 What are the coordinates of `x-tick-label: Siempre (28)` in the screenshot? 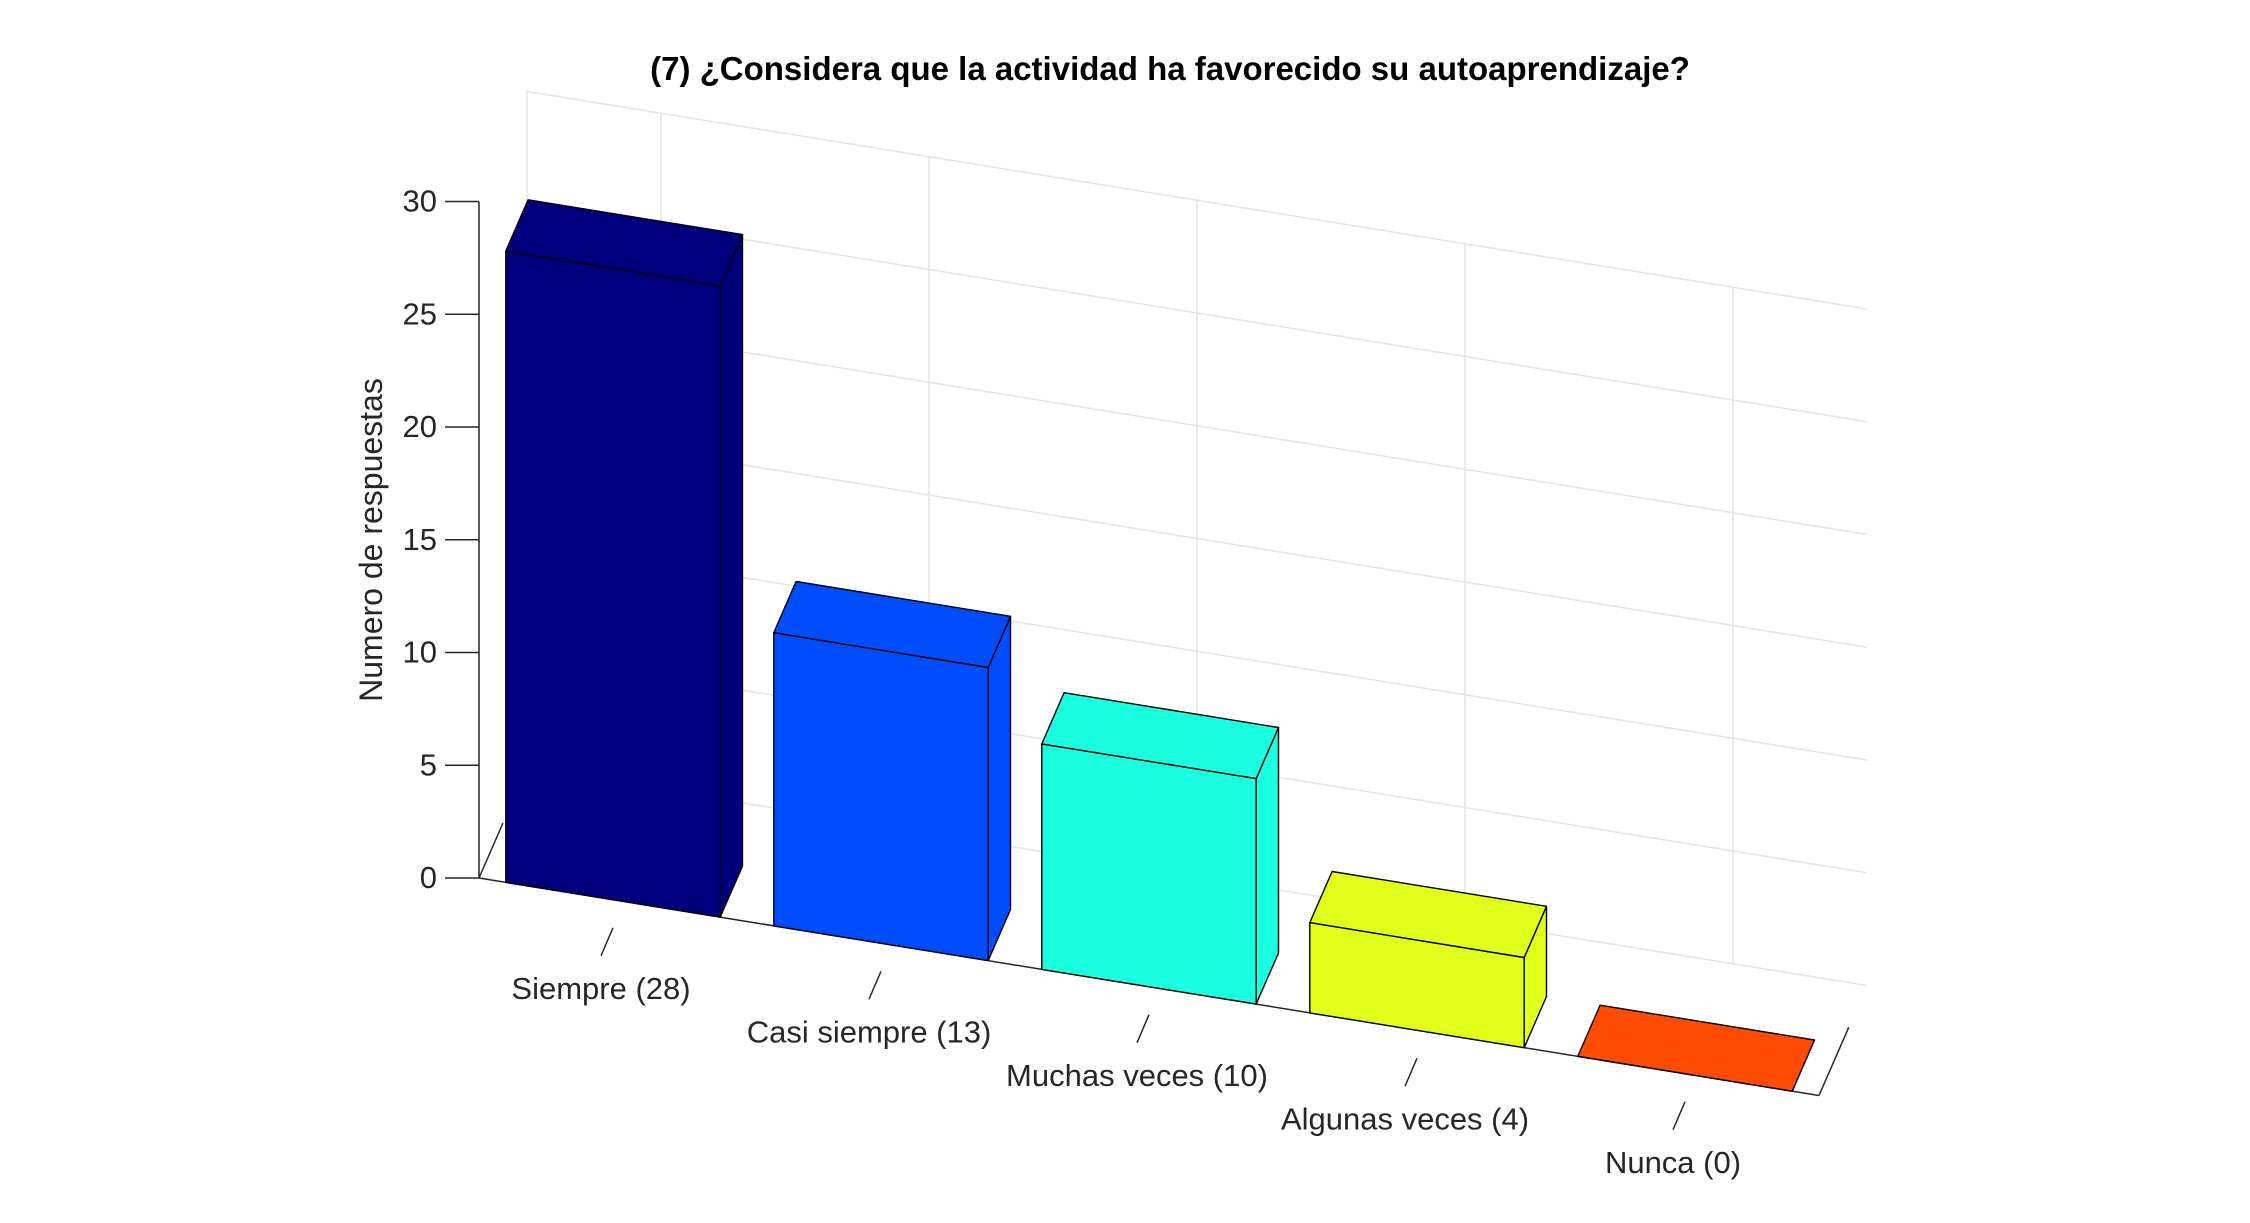 It's located at (600, 988).